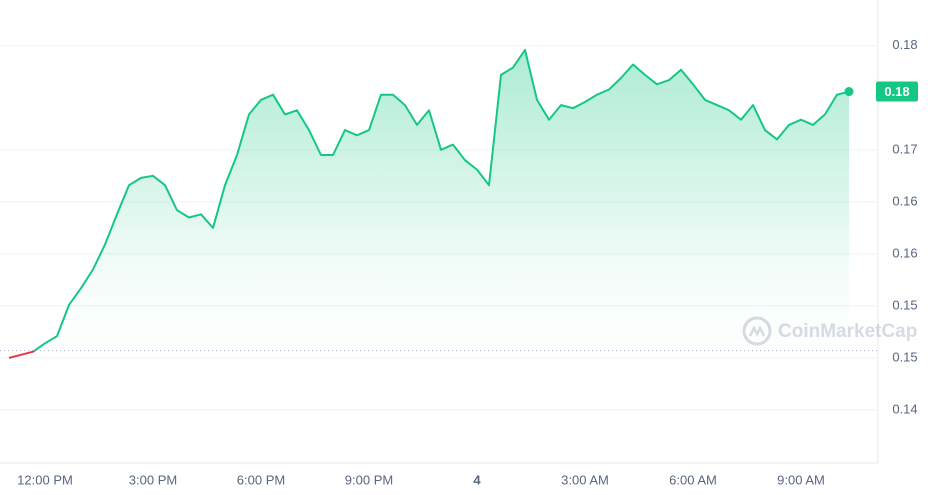 Image resolution: width=928 pixels, height=495 pixels. I want to click on price-tag, so click(897, 91).